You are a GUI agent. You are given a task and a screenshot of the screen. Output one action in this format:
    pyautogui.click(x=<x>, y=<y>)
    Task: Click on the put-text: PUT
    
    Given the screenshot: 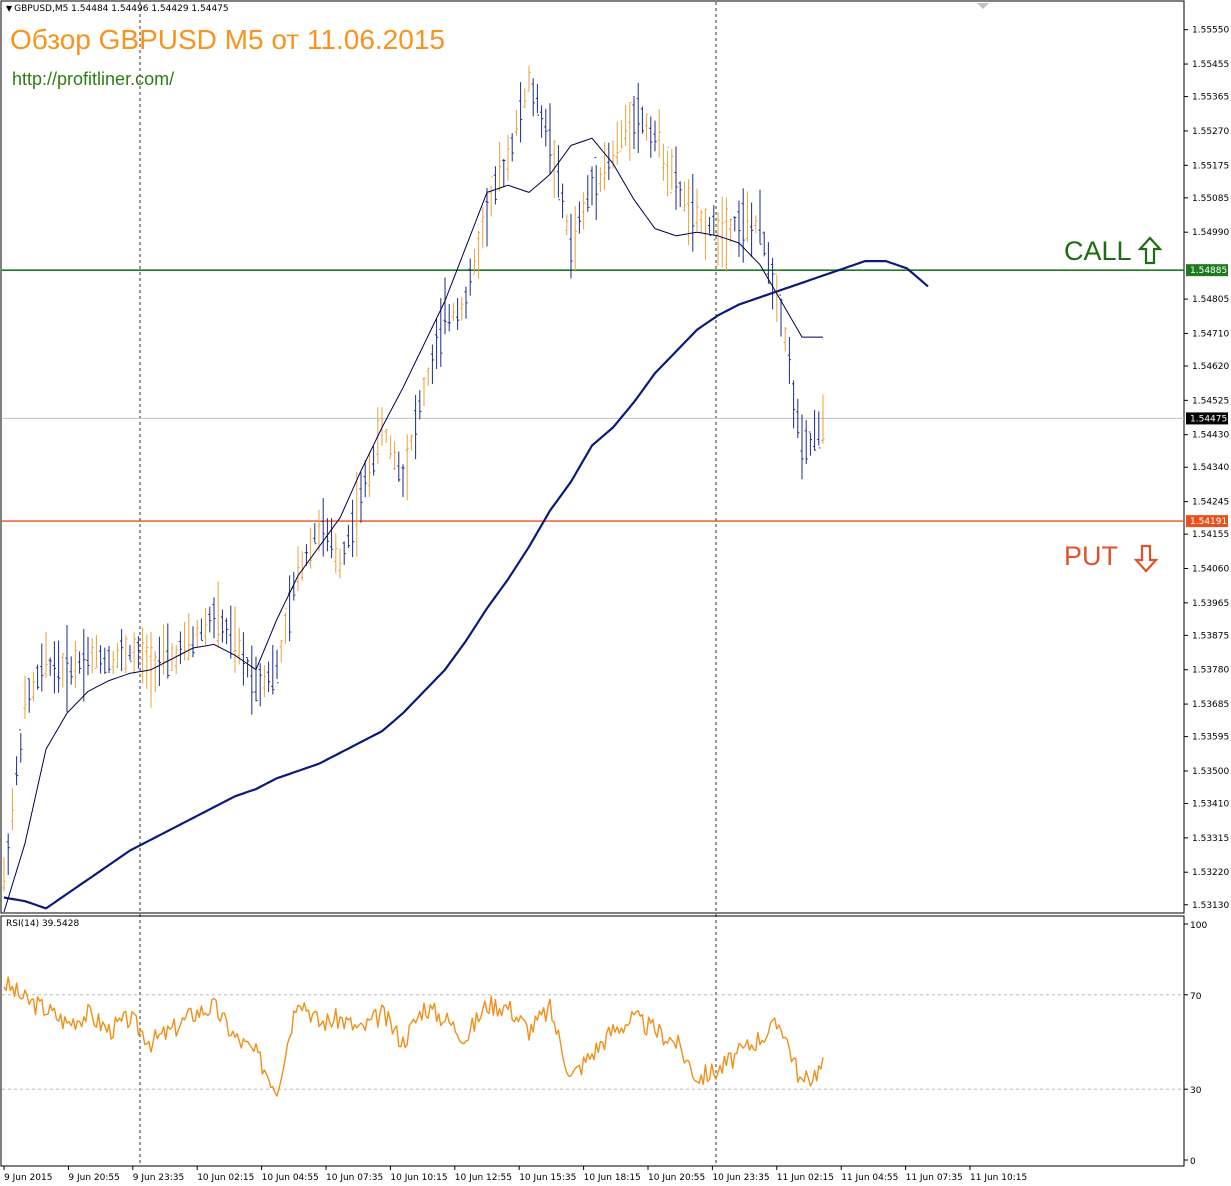 What is the action you would take?
    pyautogui.click(x=1091, y=556)
    